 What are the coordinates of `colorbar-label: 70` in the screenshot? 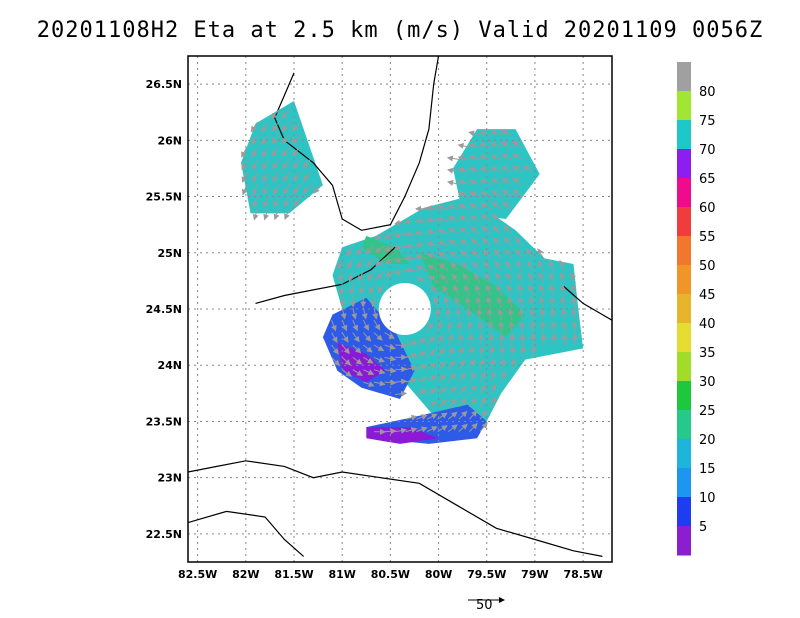 It's located at (707, 150).